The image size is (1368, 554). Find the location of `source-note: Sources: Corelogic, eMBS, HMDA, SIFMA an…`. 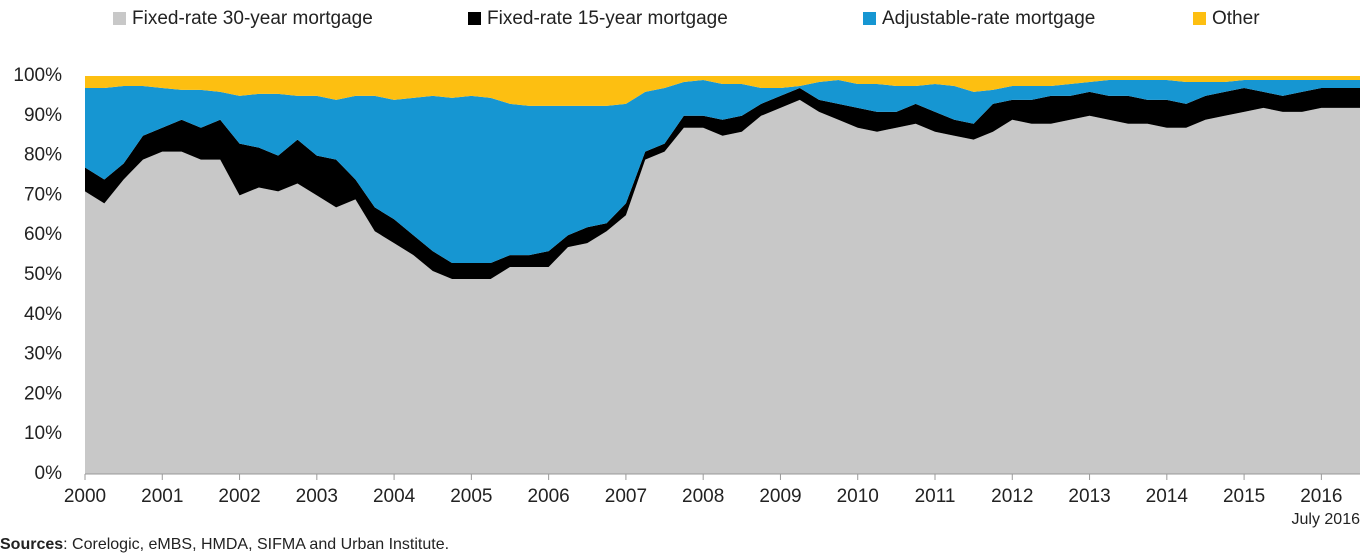

source-note: Sources: Corelogic, eMBS, HMDA, SIFMA an… is located at coordinates (224, 544).